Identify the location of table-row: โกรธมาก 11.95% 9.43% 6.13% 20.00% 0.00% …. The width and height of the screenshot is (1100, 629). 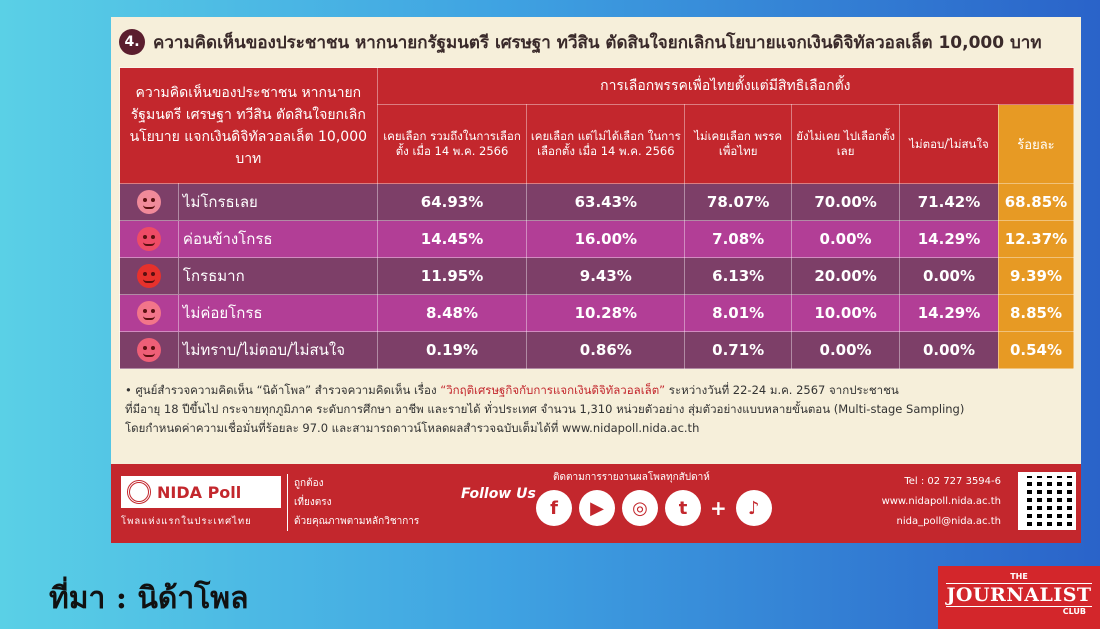
(597, 276).